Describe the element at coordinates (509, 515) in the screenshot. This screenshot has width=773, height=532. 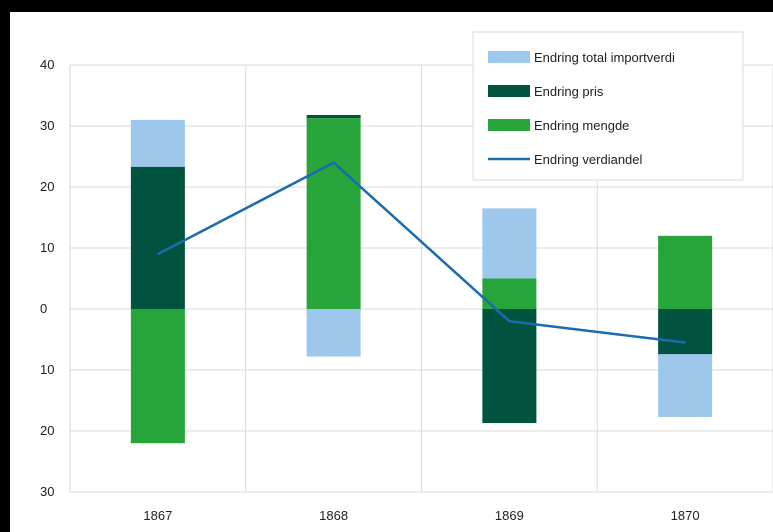
I see `x-tick-label: 1869` at that location.